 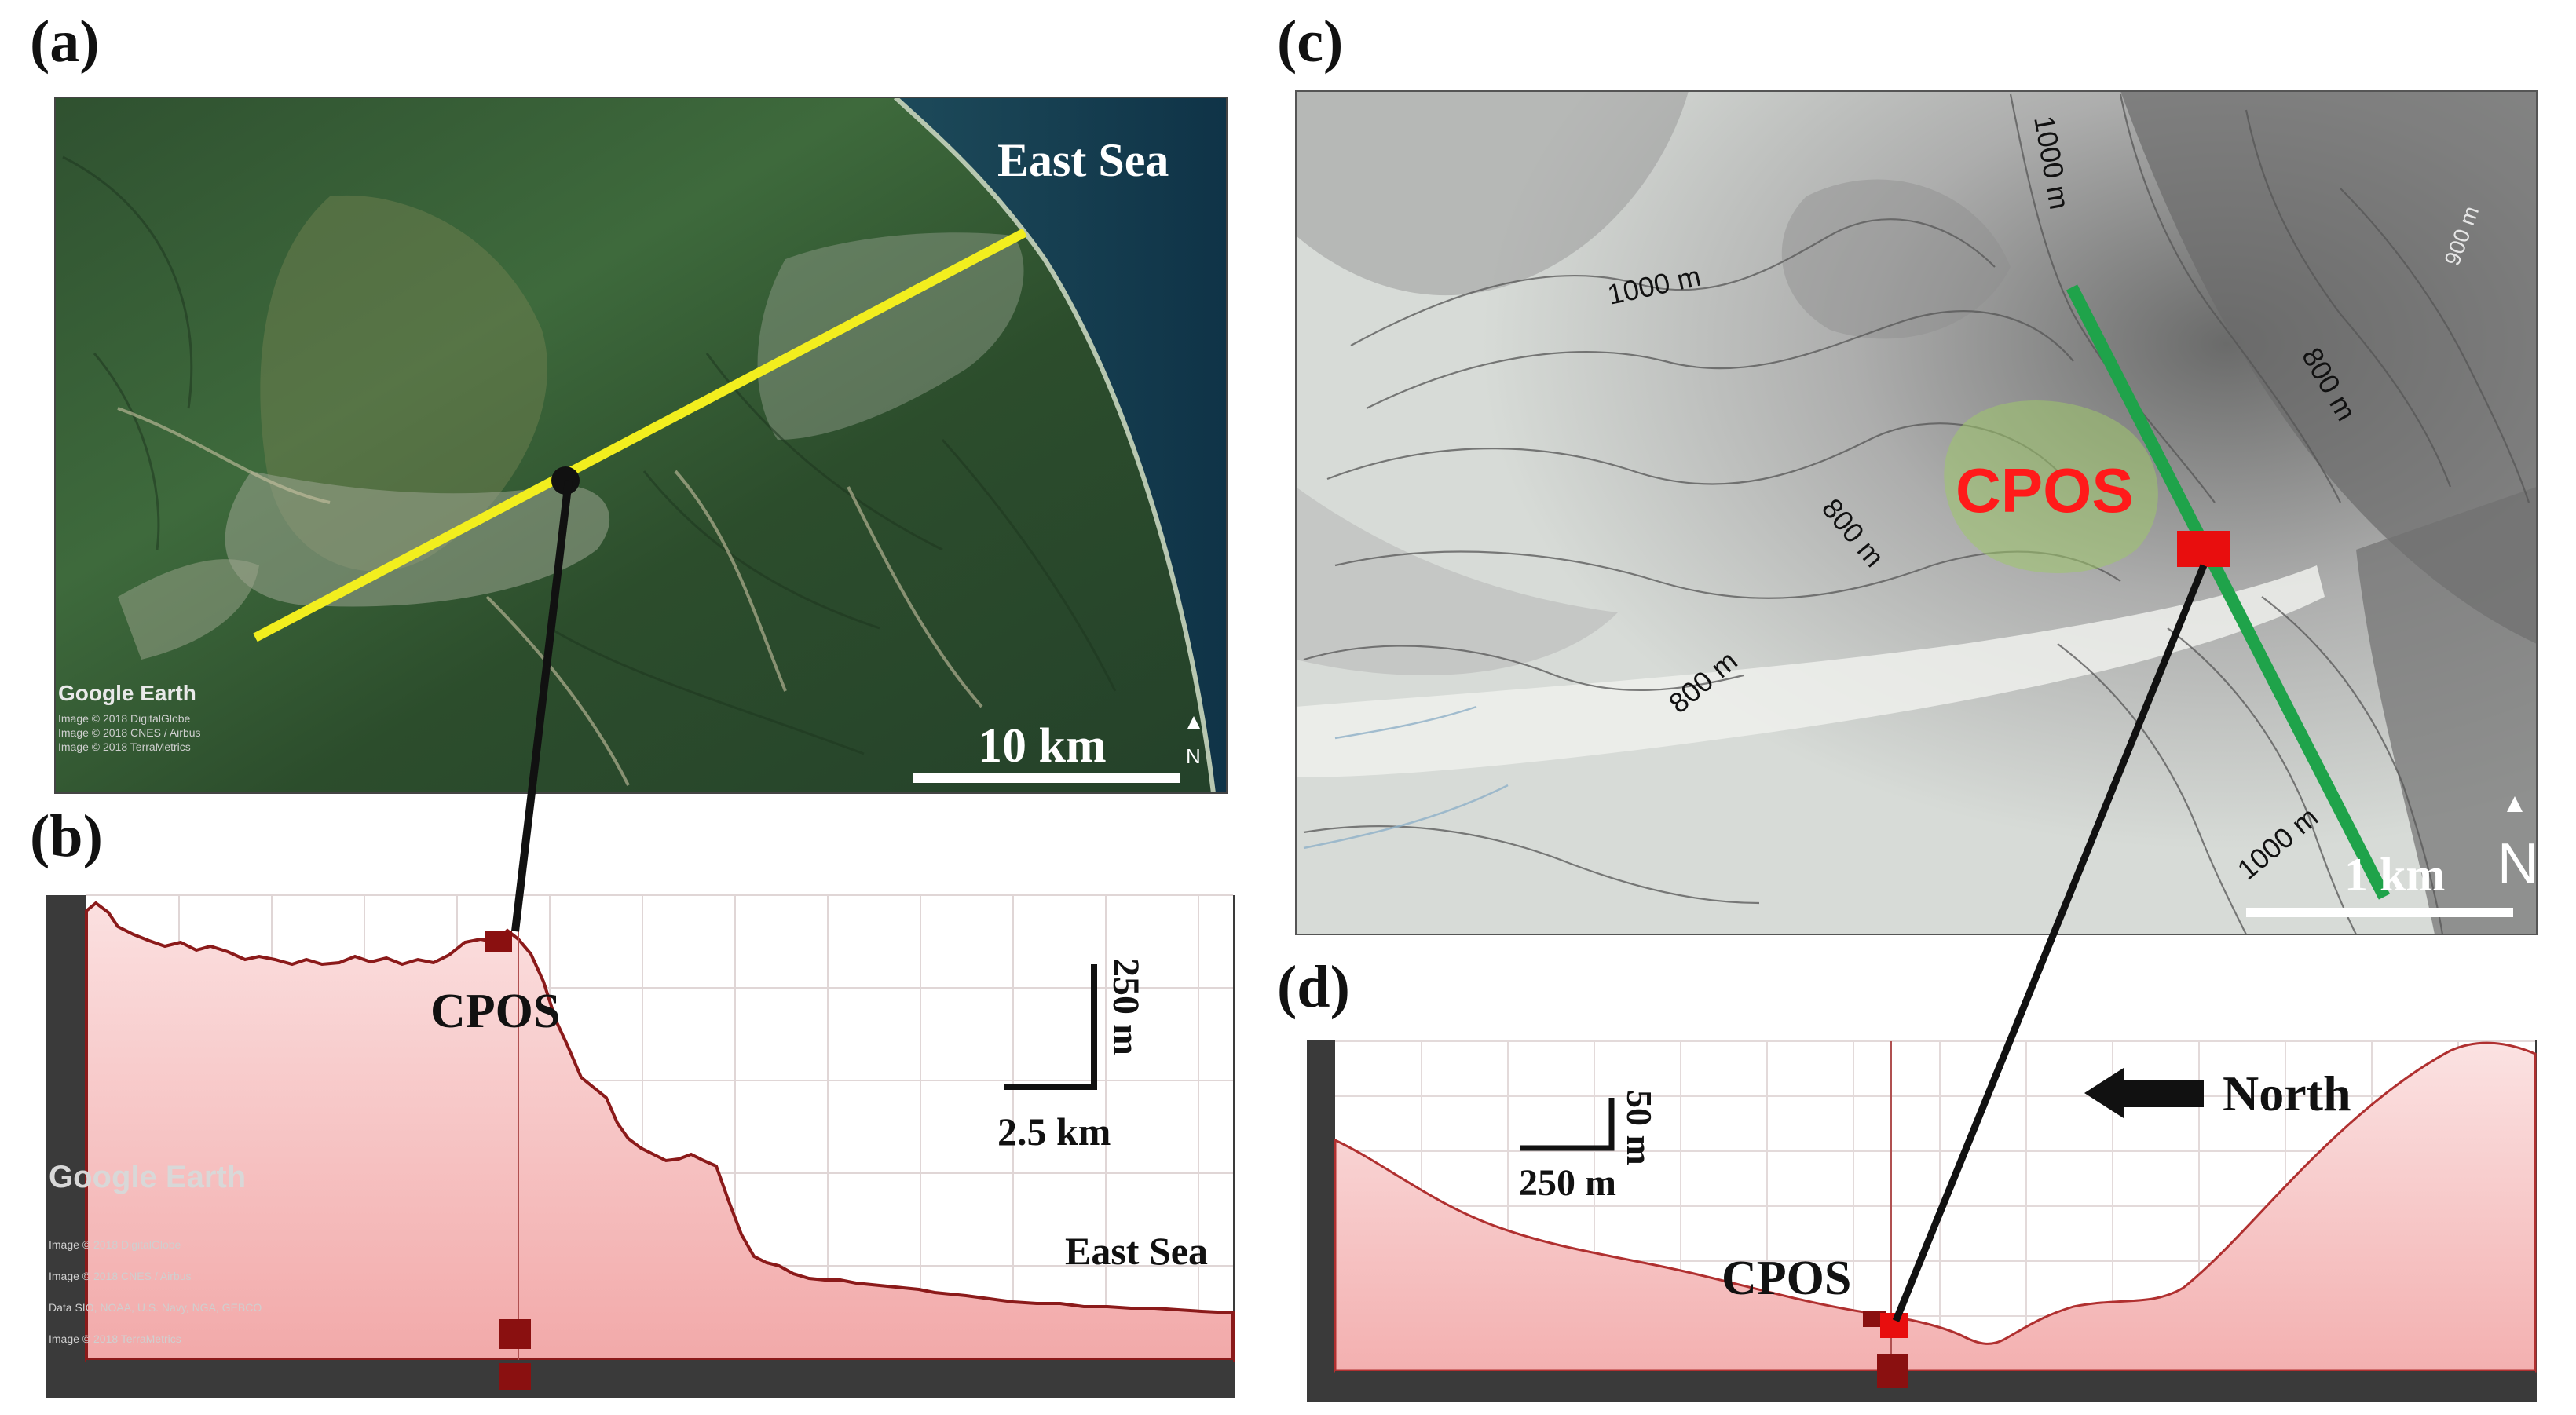 What do you see at coordinates (2050, 943) in the screenshot?
I see `connector-line-cd` at bounding box center [2050, 943].